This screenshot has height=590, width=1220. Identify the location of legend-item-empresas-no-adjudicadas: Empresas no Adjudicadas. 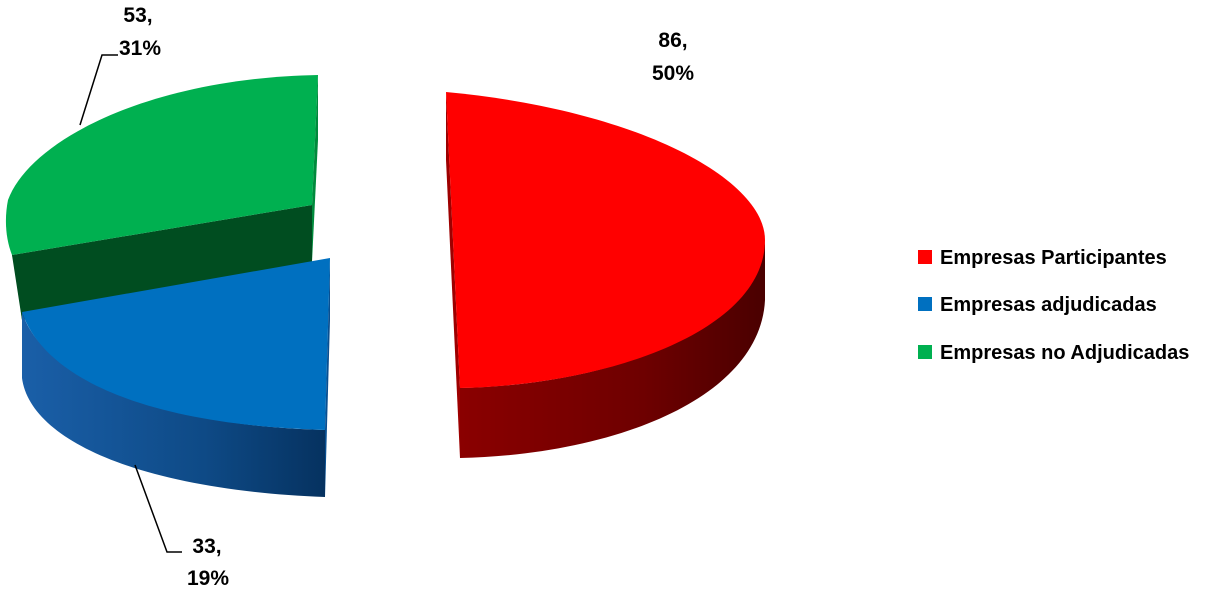
(1053, 353).